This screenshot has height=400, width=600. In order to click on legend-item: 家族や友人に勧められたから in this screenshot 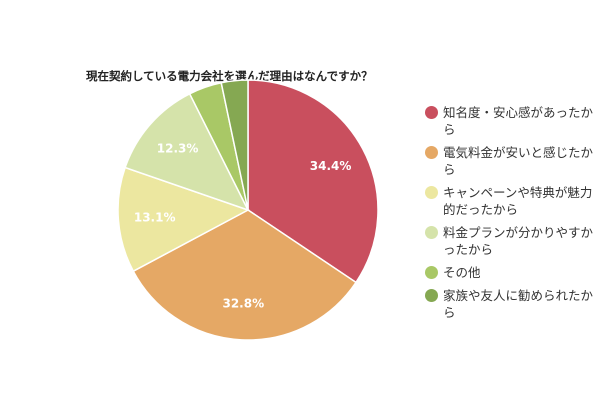, I will do `click(512, 304)`.